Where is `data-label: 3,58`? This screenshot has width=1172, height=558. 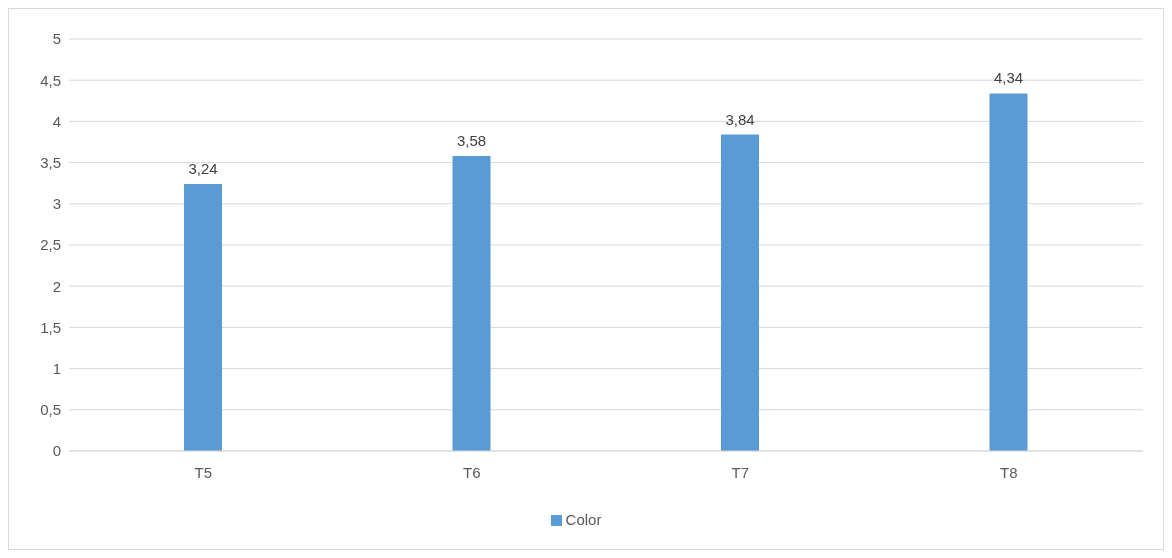 data-label: 3,58 is located at coordinates (471, 141).